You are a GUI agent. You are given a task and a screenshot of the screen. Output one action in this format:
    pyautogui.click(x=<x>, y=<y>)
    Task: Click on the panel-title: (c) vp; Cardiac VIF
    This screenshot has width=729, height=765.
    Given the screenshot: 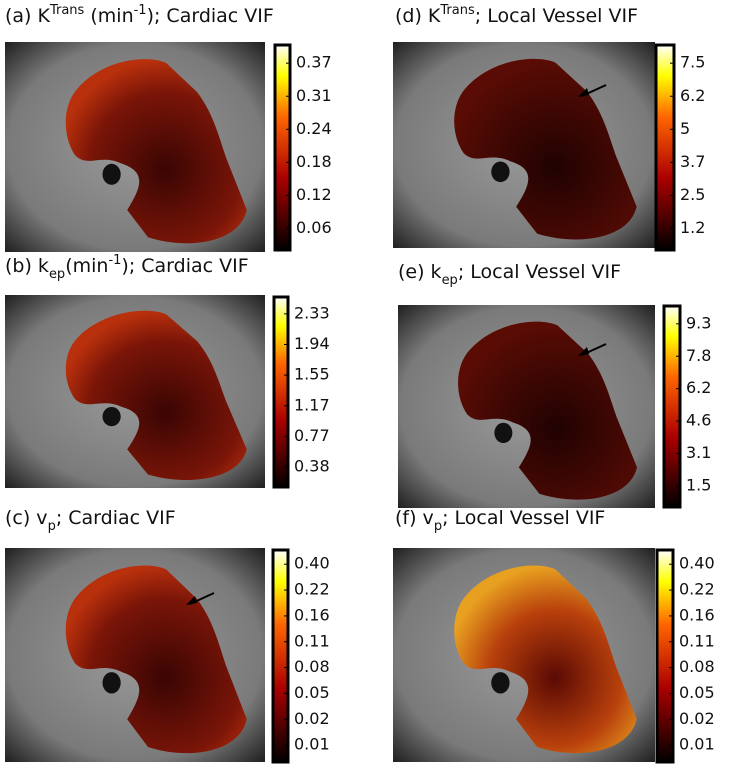 What is the action you would take?
    pyautogui.click(x=90, y=520)
    